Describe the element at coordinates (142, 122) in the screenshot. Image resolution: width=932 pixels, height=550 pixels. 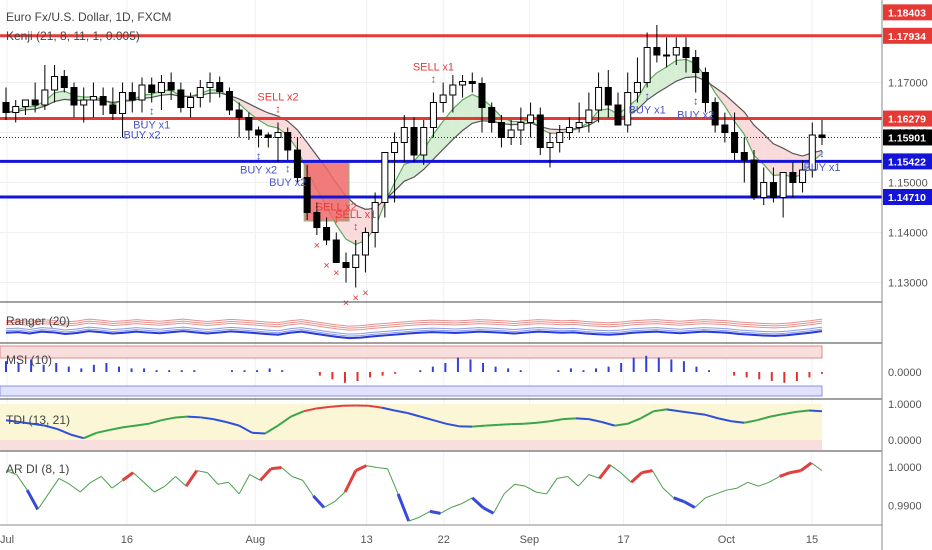
I see `buy-arrow: ↕` at that location.